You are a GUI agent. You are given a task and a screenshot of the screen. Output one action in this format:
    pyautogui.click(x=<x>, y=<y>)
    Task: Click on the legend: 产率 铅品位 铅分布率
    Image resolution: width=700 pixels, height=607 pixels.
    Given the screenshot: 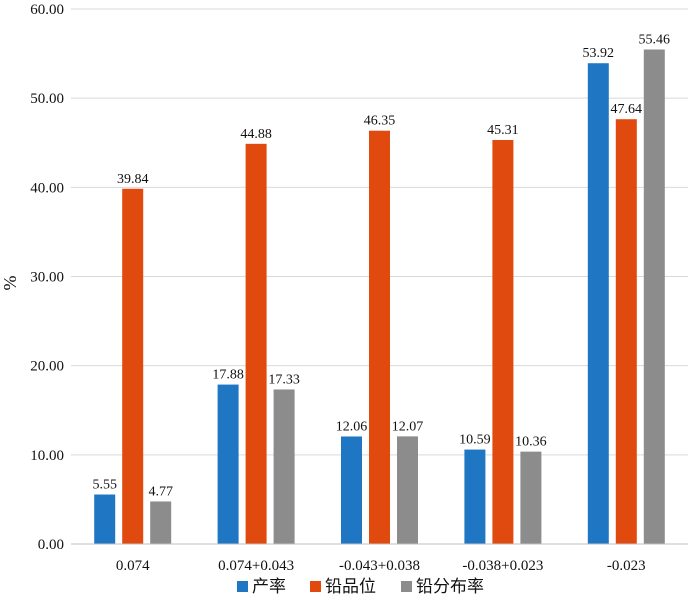 What is the action you would take?
    pyautogui.click(x=360, y=587)
    